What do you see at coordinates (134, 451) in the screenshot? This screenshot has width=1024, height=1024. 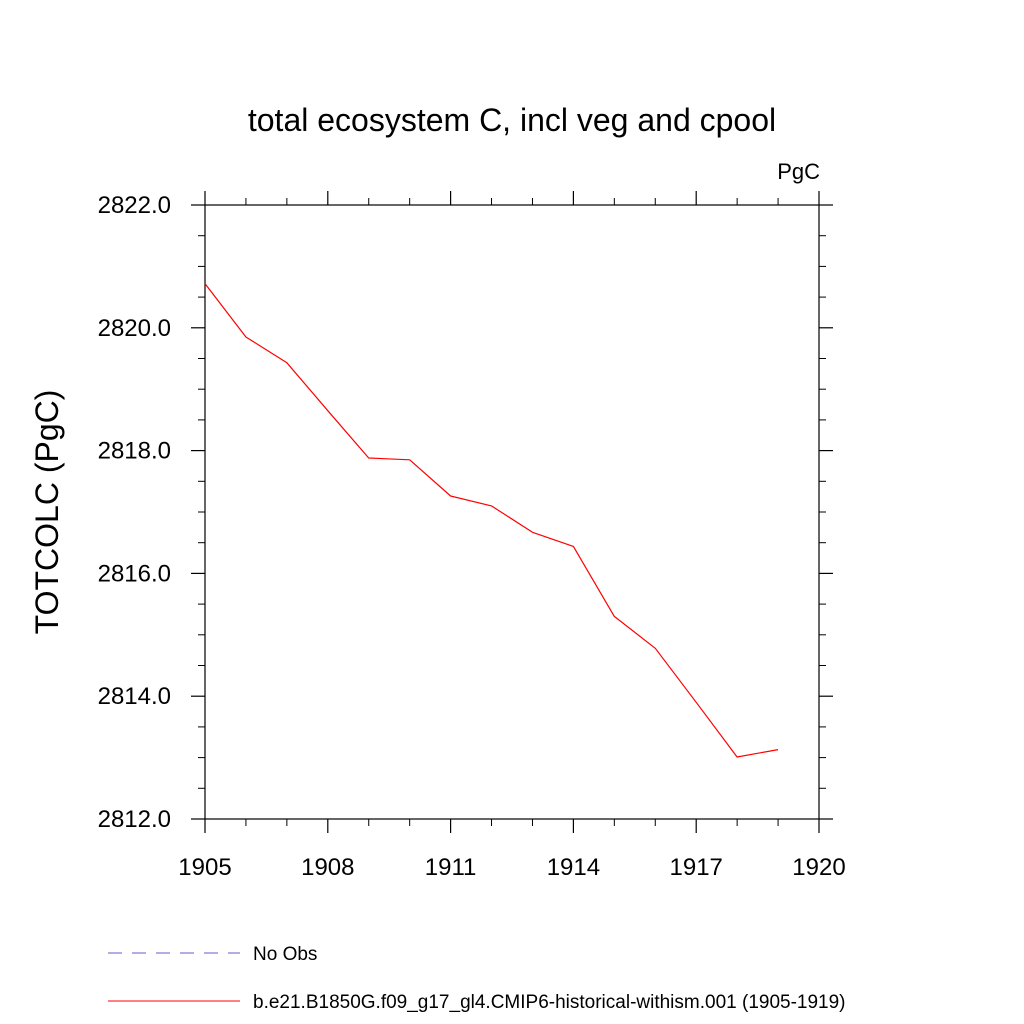 I see `y-tick-label: 2818.0` at bounding box center [134, 451].